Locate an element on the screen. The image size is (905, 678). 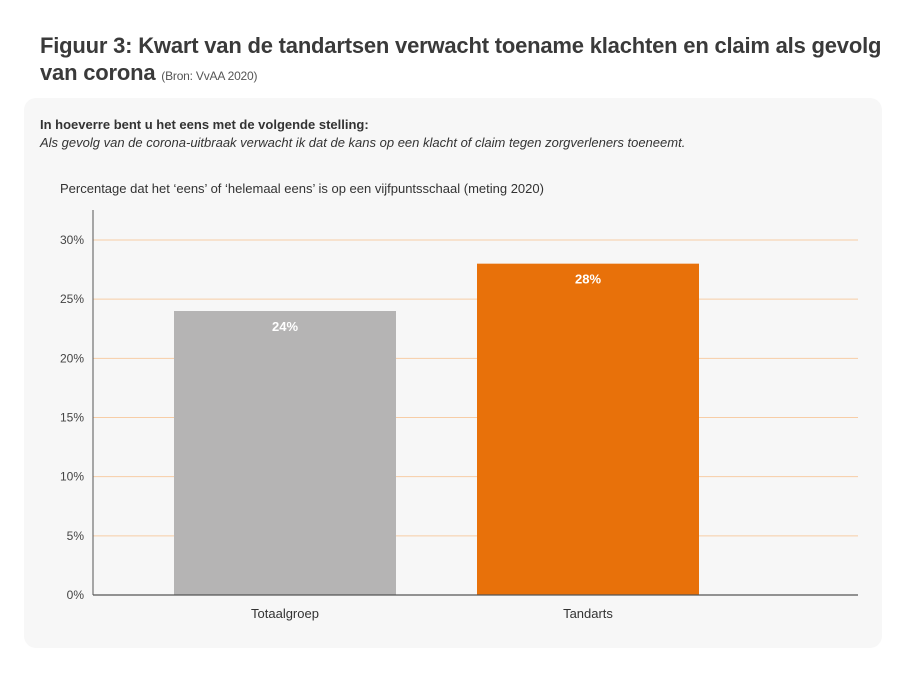
y-tick-label: 5% is located at coordinates (76, 536).